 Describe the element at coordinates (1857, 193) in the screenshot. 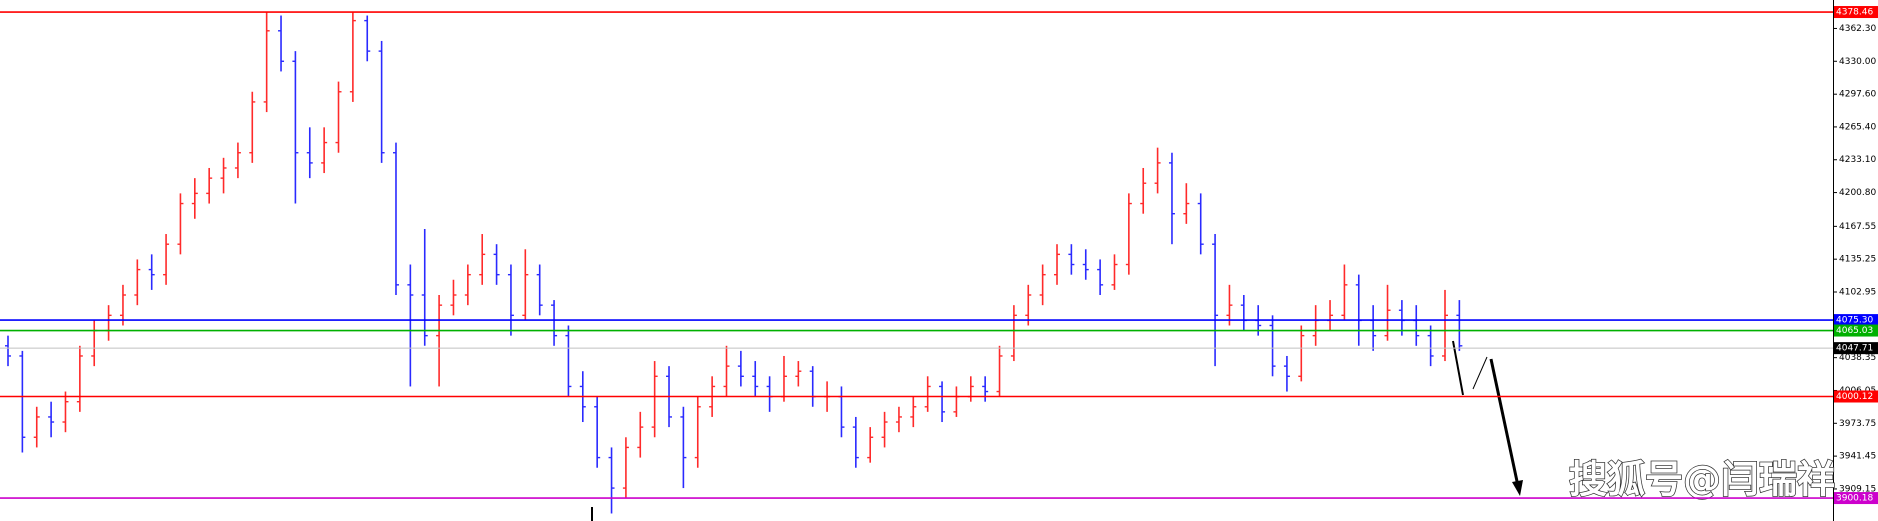

I see `y-tick-label: 4200.80` at that location.